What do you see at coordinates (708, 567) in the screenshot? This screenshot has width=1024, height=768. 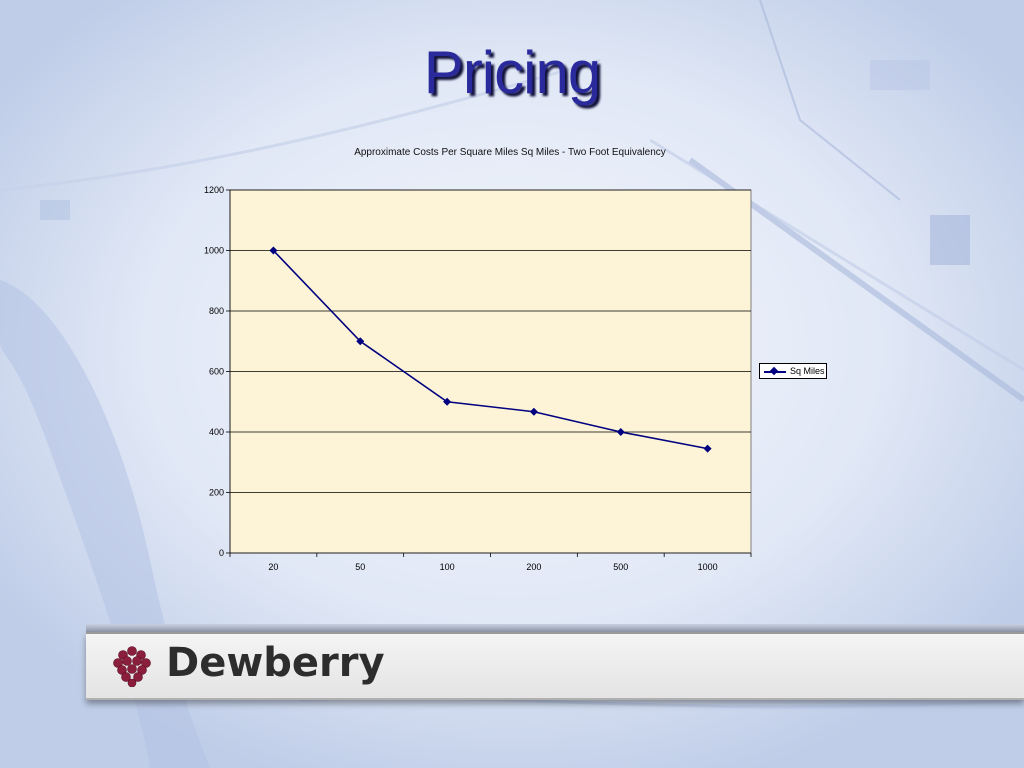 I see `x-tick-label: 1000` at bounding box center [708, 567].